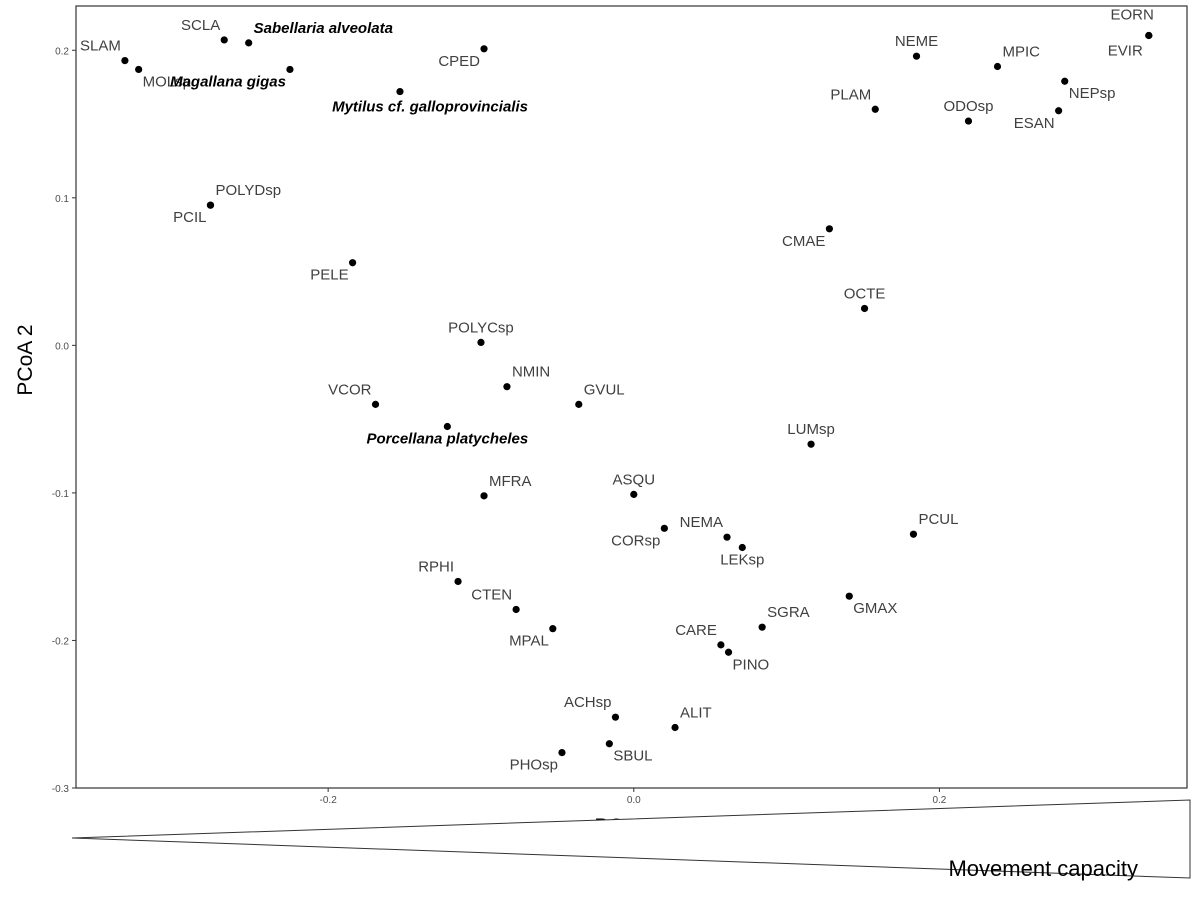 The width and height of the screenshot is (1192, 908). I want to click on point-care, so click(721, 645).